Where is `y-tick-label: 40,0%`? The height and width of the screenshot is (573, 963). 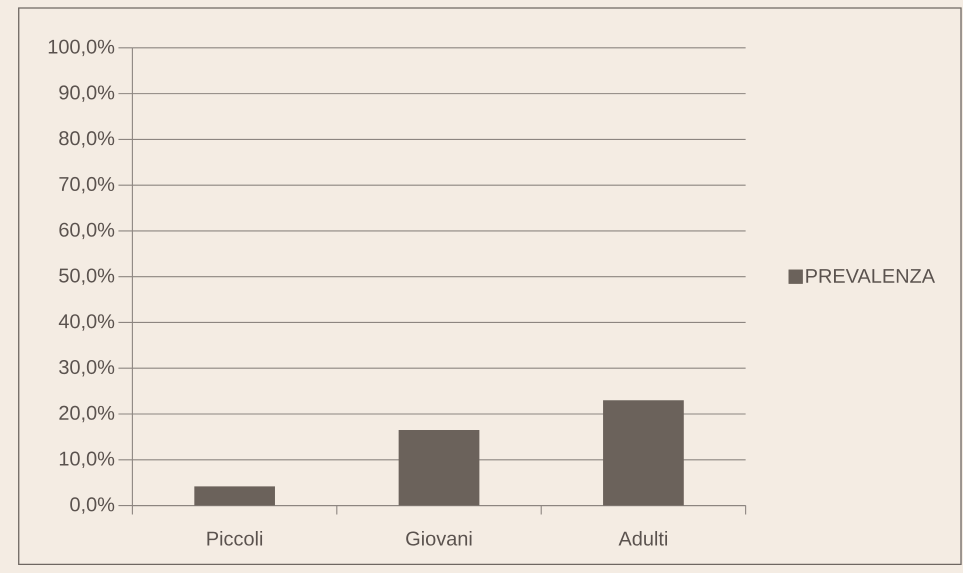 y-tick-label: 40,0% is located at coordinates (86, 322).